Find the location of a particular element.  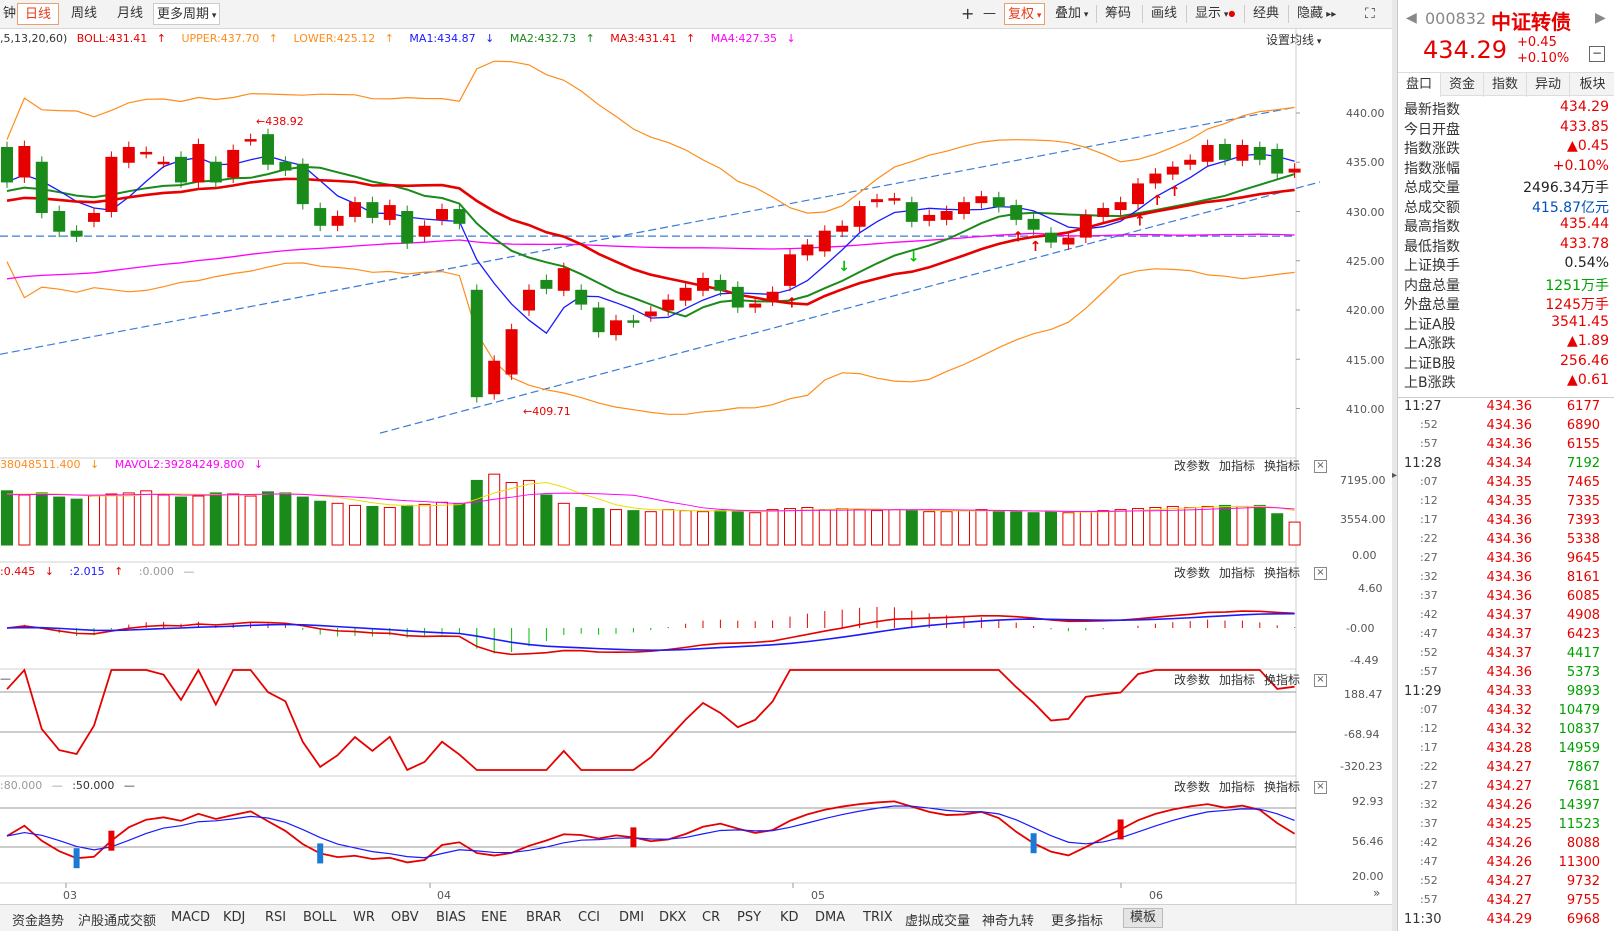

price-tick: 410.00 is located at coordinates (1365, 409).